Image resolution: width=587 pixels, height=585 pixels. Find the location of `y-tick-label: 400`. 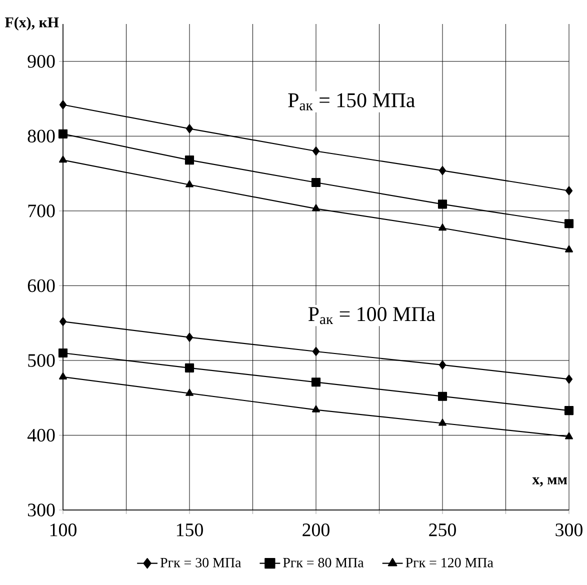

y-tick-label: 400 is located at coordinates (41, 435).